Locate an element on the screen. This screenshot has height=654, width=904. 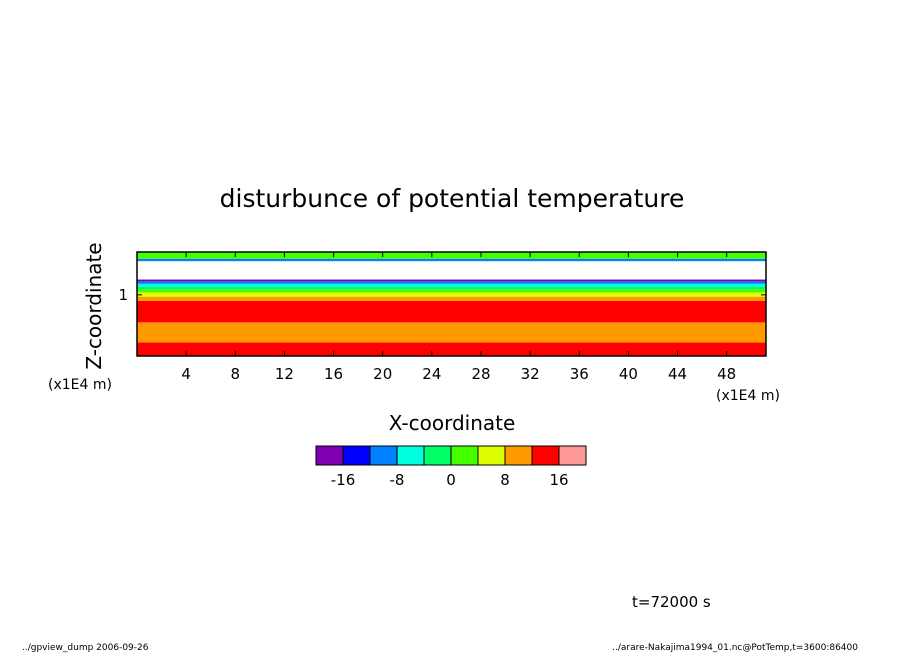
x-tick-label: 32 is located at coordinates (530, 374).